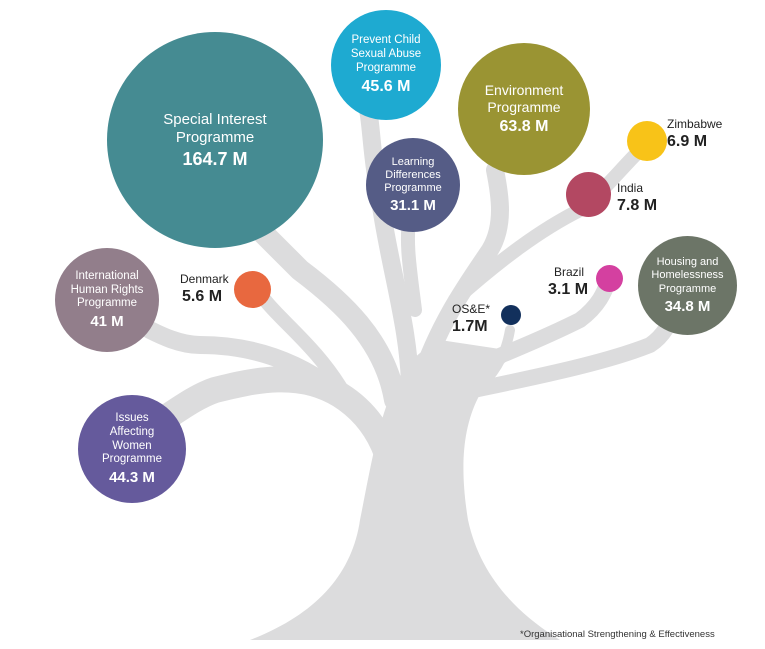 This screenshot has width=765, height=649. I want to click on special-interest-value: 164.7 M, so click(215, 158).